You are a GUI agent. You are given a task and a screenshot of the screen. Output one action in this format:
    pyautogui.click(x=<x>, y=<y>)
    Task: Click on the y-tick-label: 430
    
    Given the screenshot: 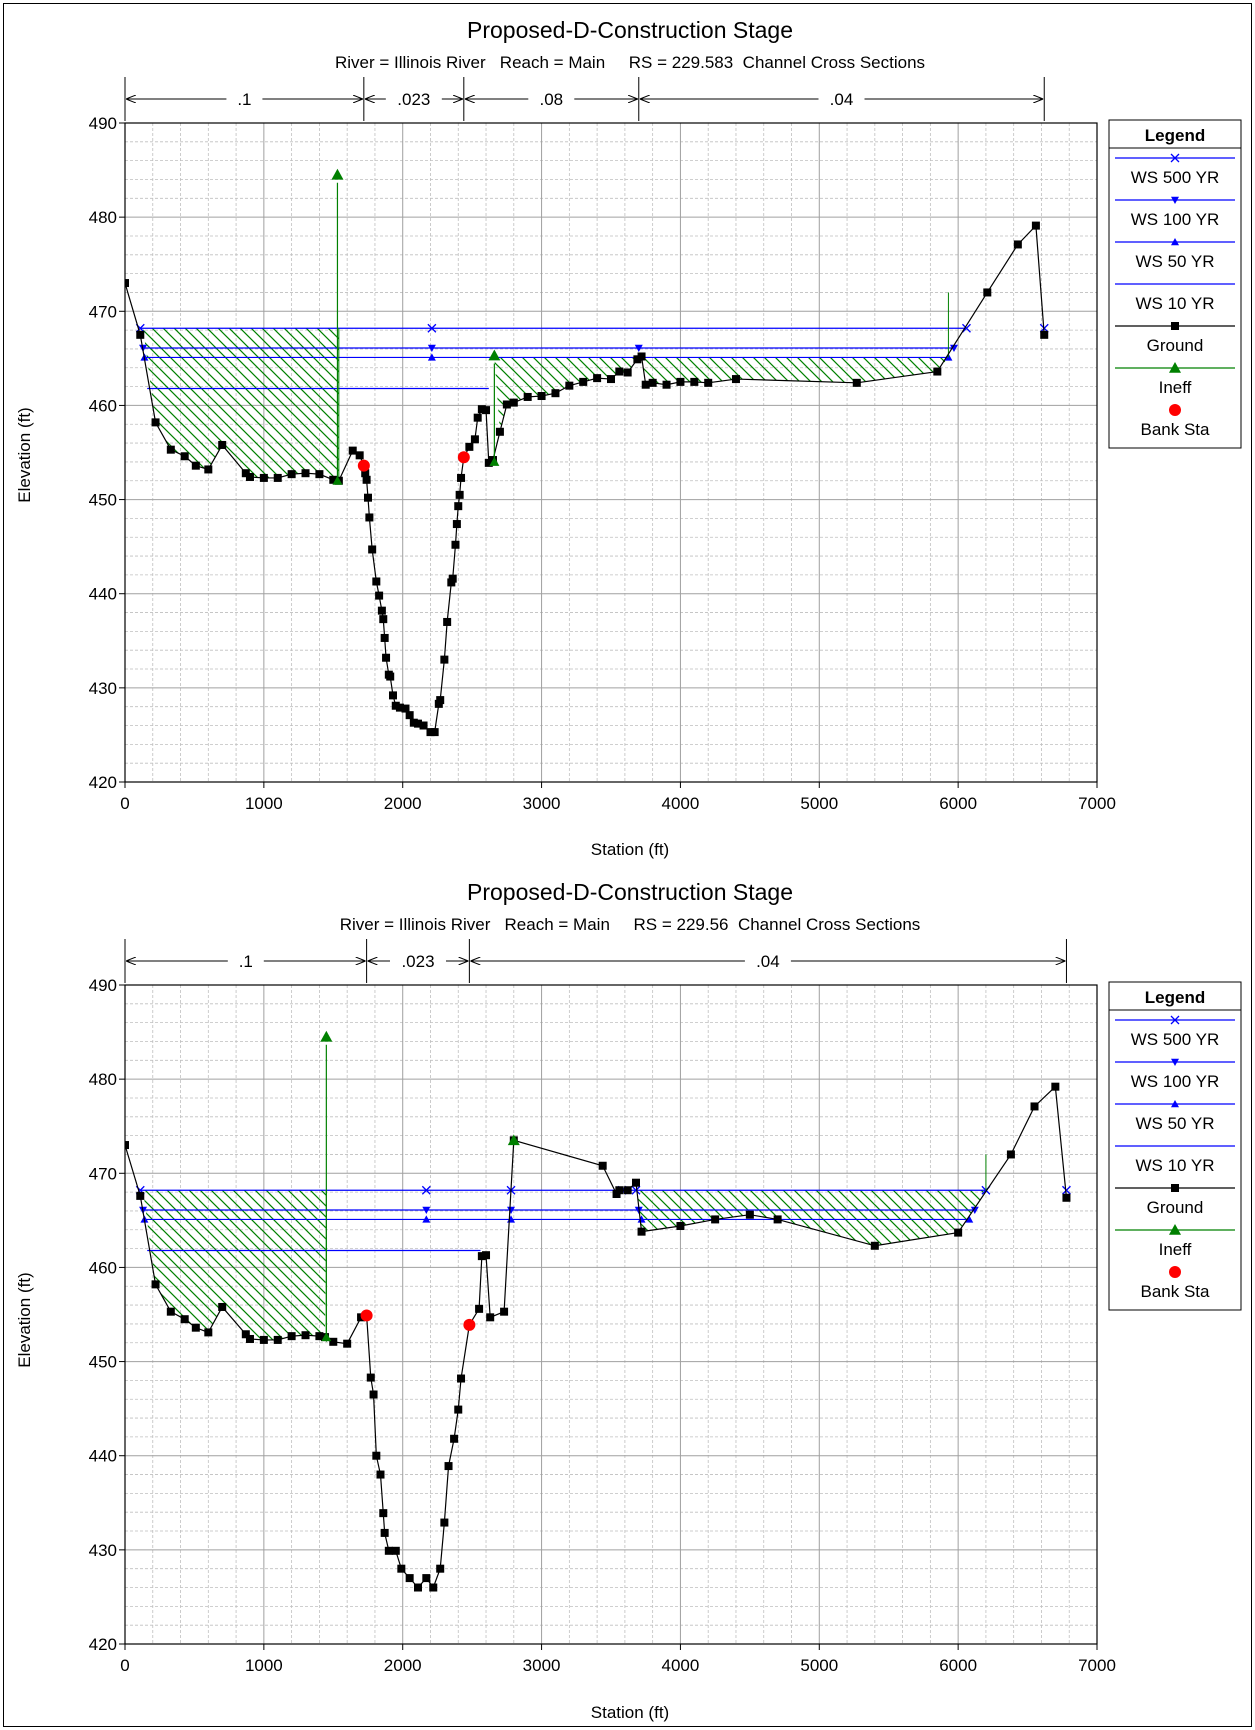 What is the action you would take?
    pyautogui.click(x=103, y=1550)
    